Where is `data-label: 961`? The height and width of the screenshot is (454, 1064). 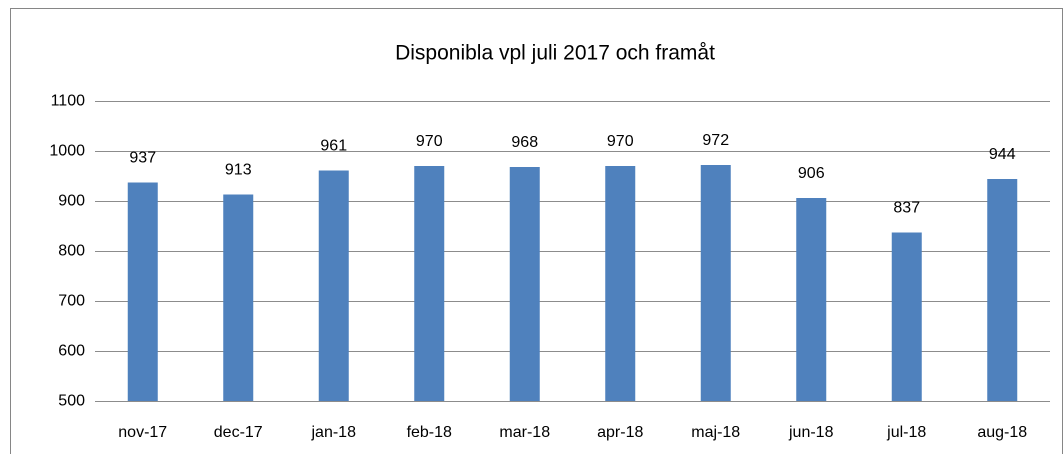
data-label: 961 is located at coordinates (333, 146).